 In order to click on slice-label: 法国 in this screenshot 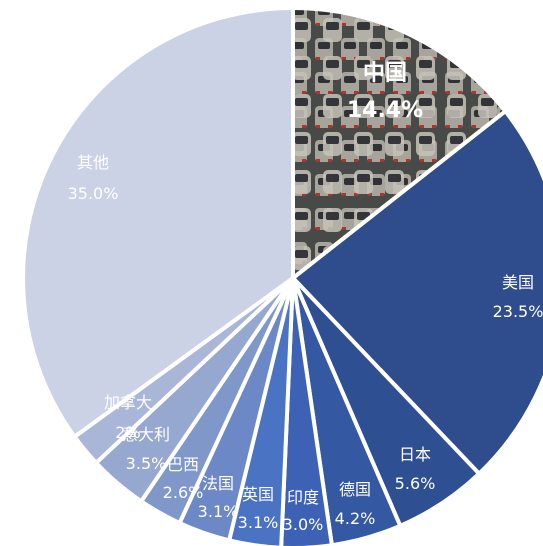, I will do `click(218, 483)`.